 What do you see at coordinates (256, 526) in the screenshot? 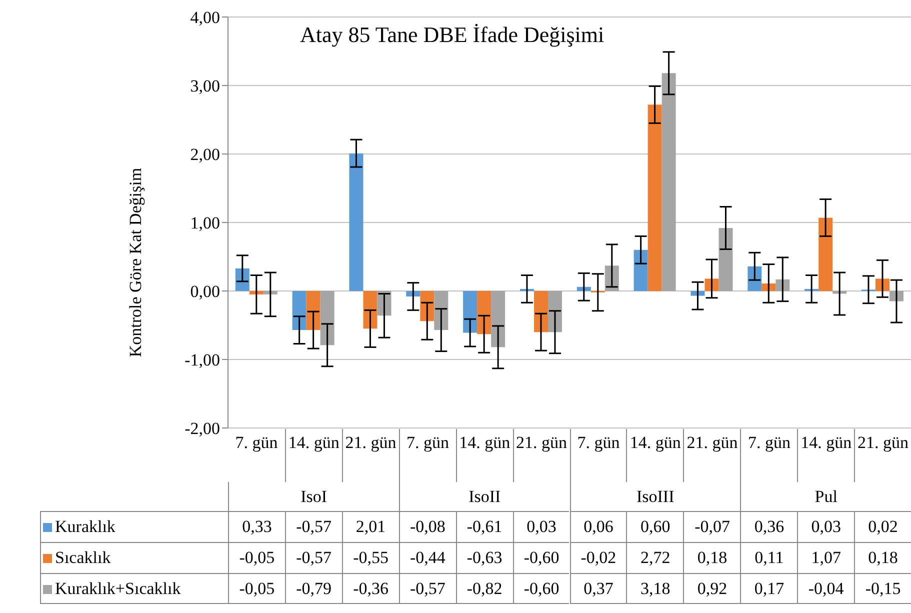
I see `data-label: 0,33` at bounding box center [256, 526].